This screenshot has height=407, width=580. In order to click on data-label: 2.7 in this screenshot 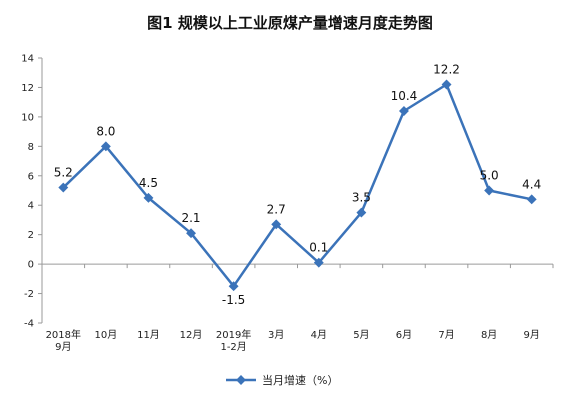, I will do `click(276, 209)`.